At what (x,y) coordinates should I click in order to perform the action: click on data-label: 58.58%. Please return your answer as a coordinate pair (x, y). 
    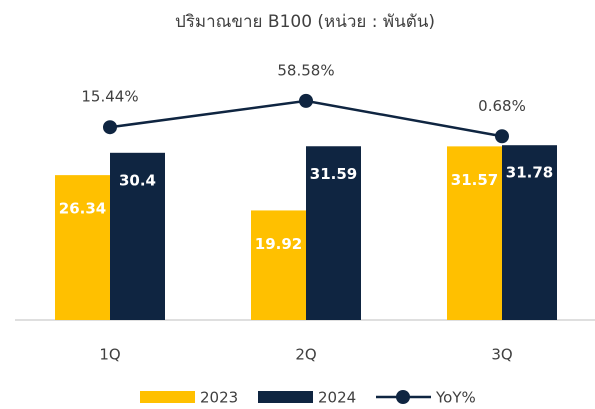
    Looking at the image, I should click on (305, 70).